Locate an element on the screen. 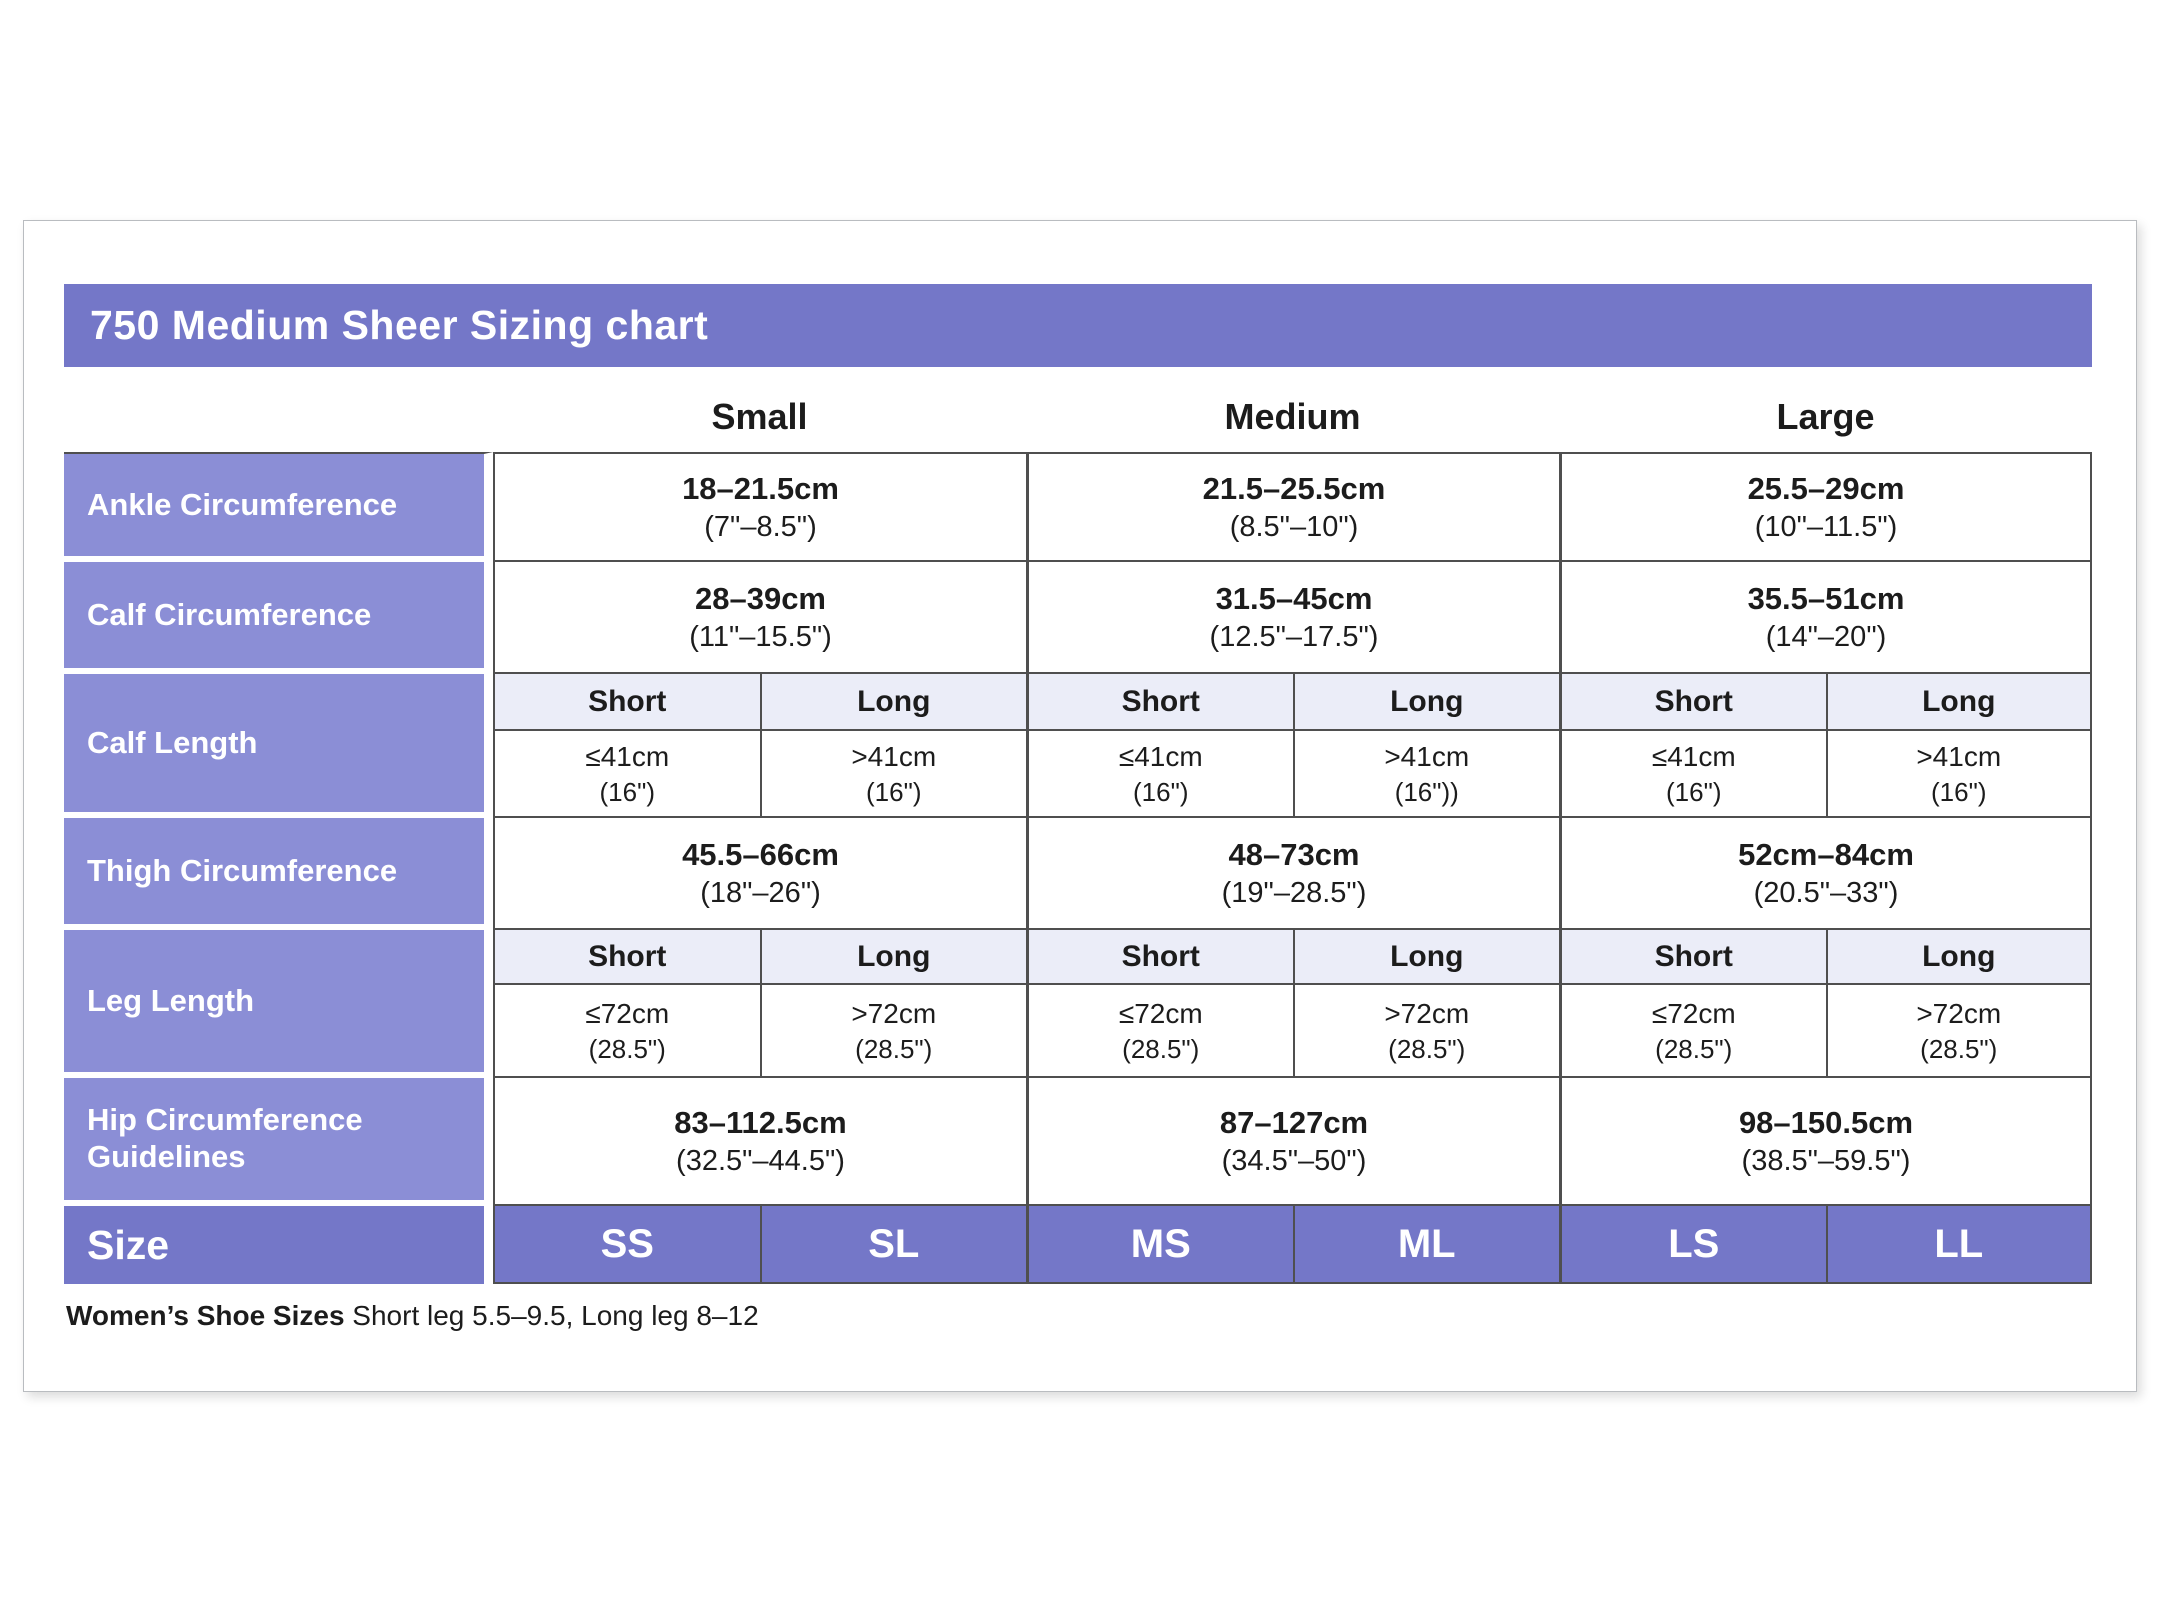 This screenshot has width=2160, height=1619. cell-calfcirc-small: 28–39cm (11"–15.5") is located at coordinates (759, 618).